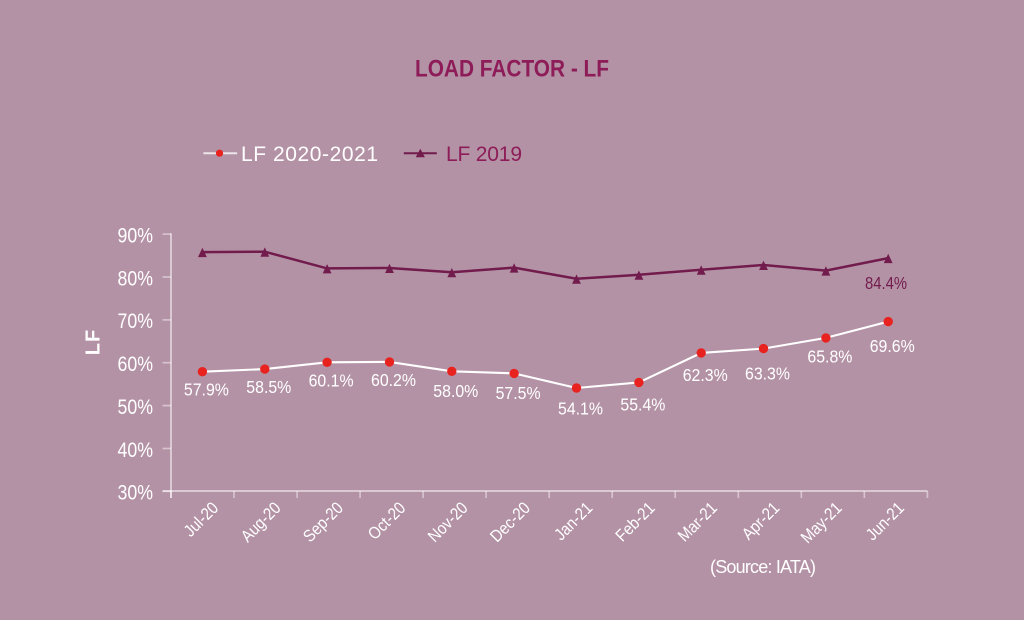  Describe the element at coordinates (94, 342) in the screenshot. I see `svg-text: LF` at that location.